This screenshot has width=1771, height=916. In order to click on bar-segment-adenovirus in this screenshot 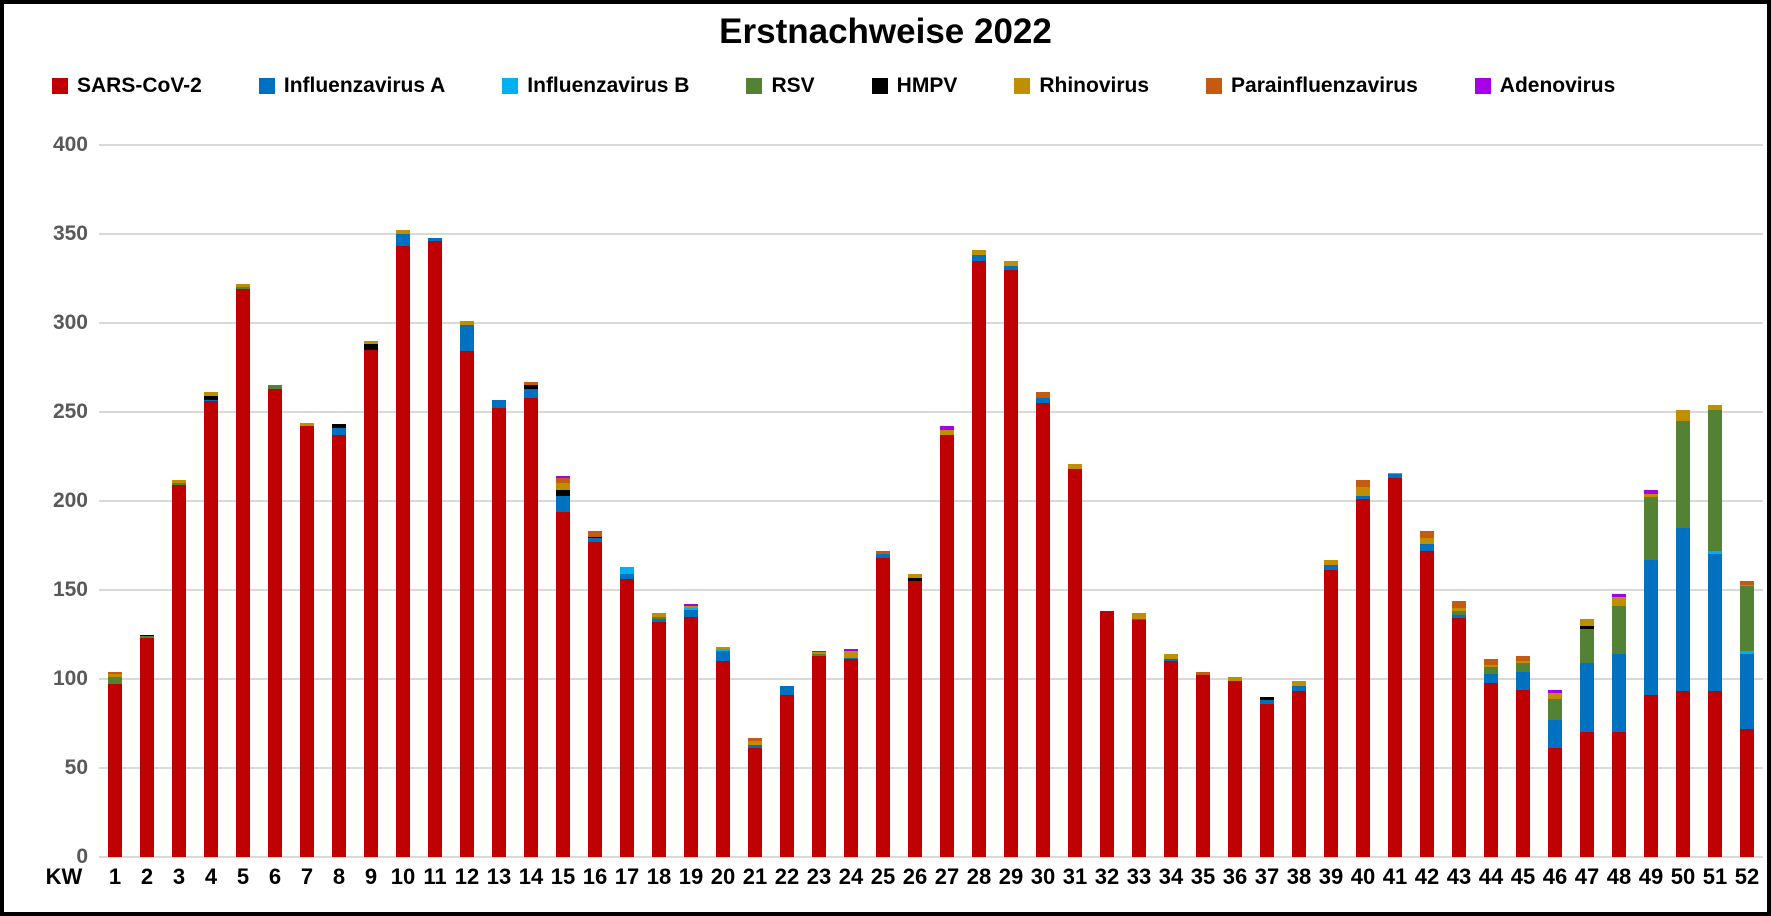, I will do `click(947, 428)`.